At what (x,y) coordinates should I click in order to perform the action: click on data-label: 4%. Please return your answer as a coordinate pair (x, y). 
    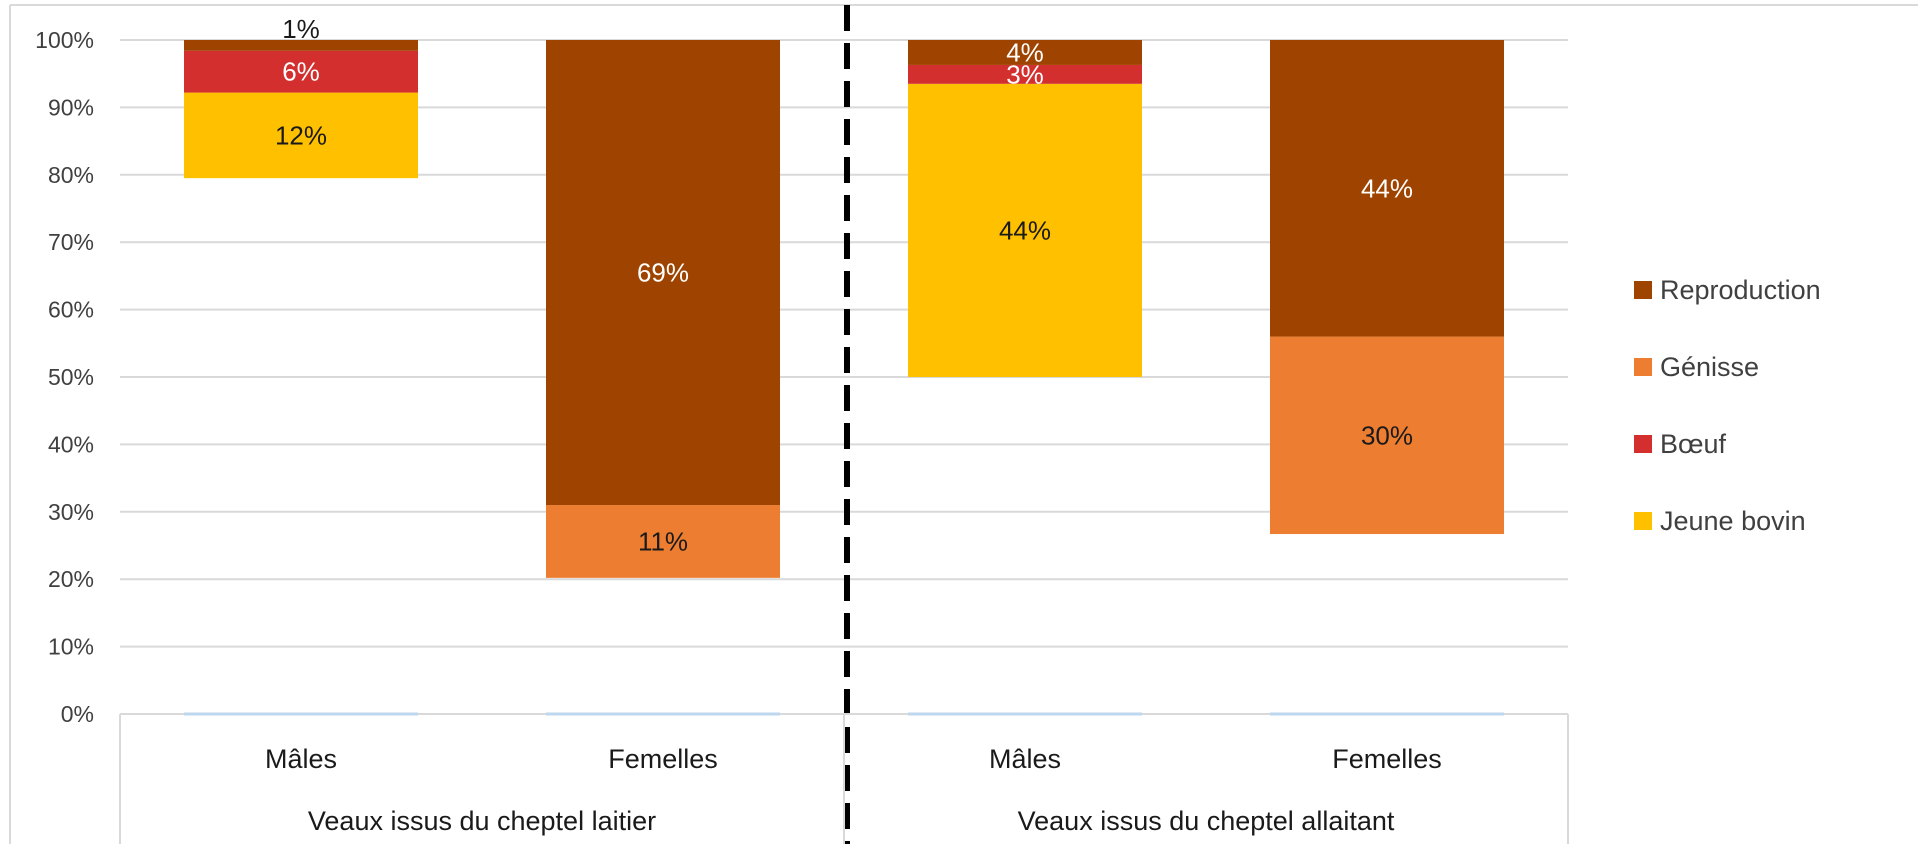
    Looking at the image, I should click on (1025, 52).